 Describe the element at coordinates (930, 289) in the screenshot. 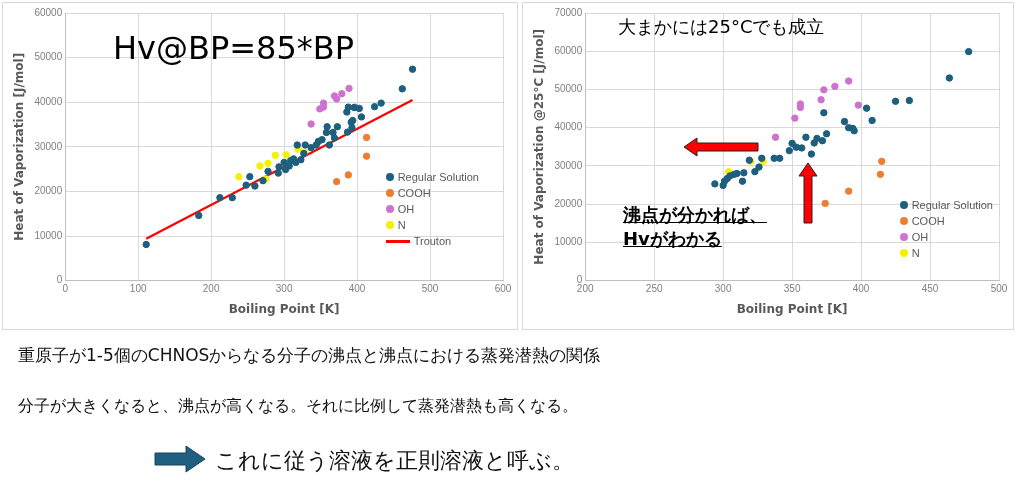

I see `x-tick-label: 450` at that location.